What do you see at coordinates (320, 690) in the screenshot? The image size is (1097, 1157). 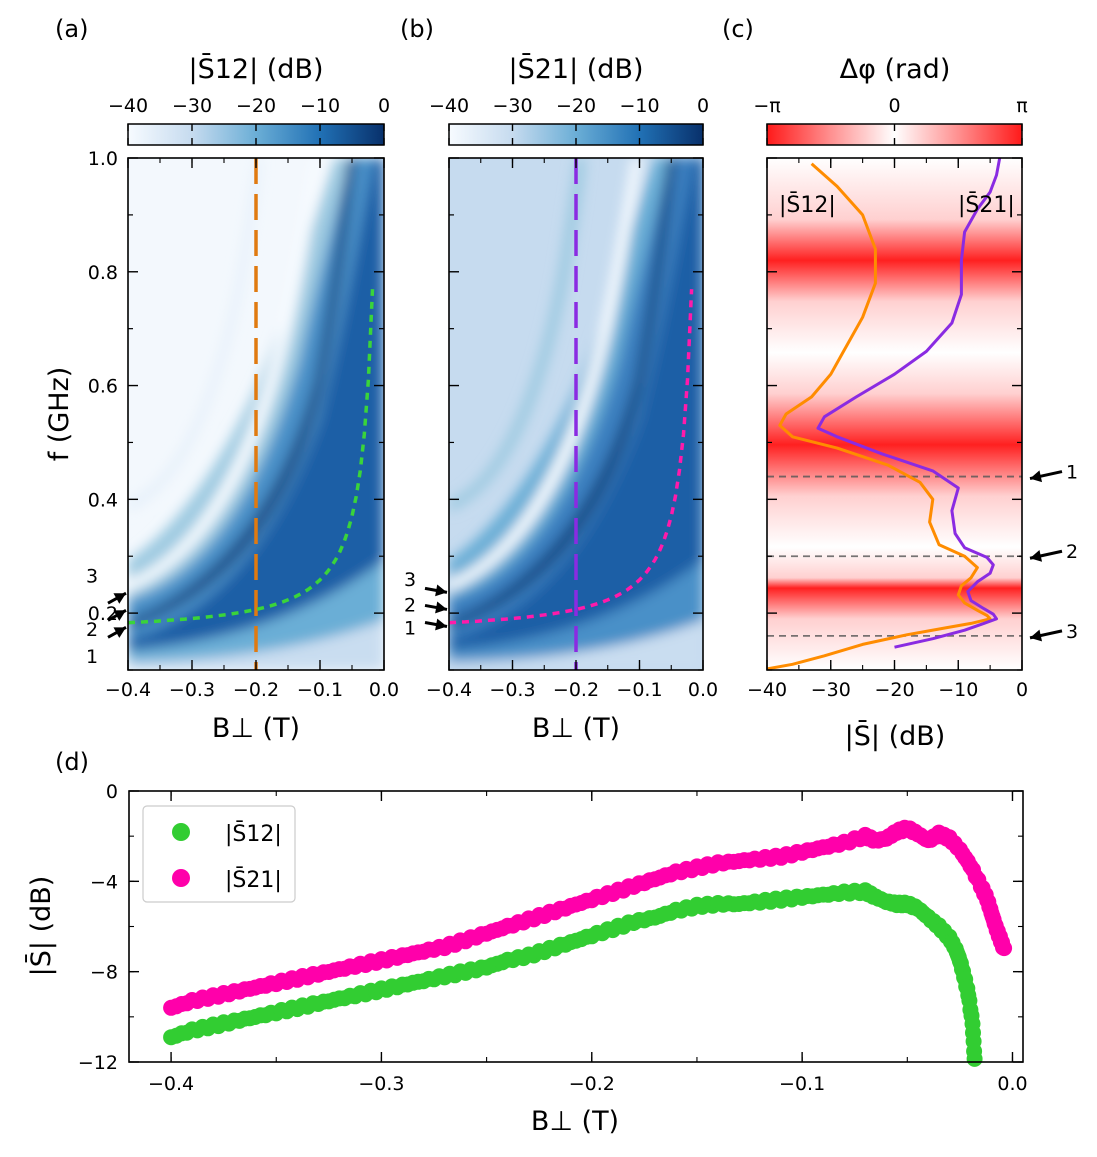 I see `xtick-label-a: −0.1` at bounding box center [320, 690].